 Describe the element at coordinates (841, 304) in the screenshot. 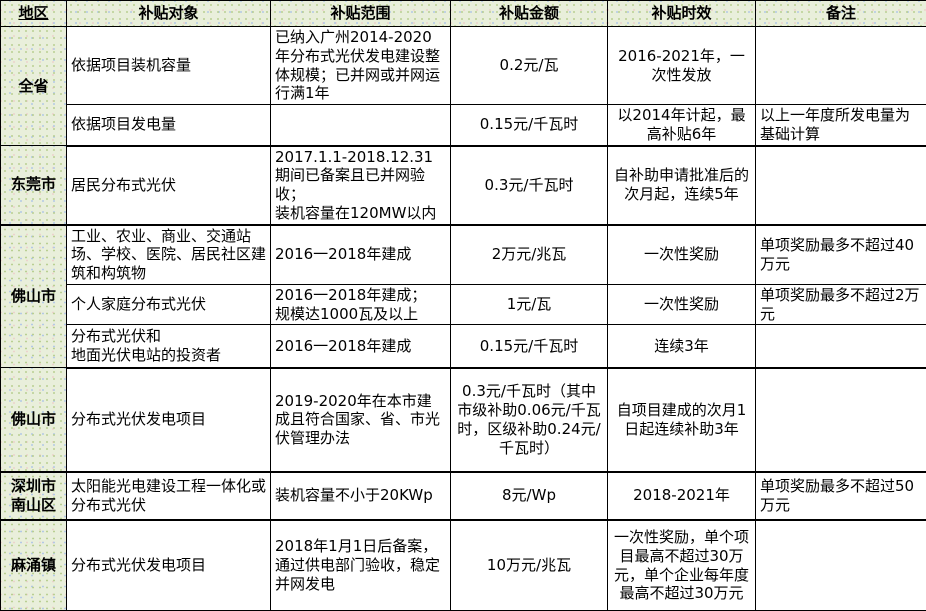

I see `remark-cell: 单项奖励最多不超过2万元` at that location.